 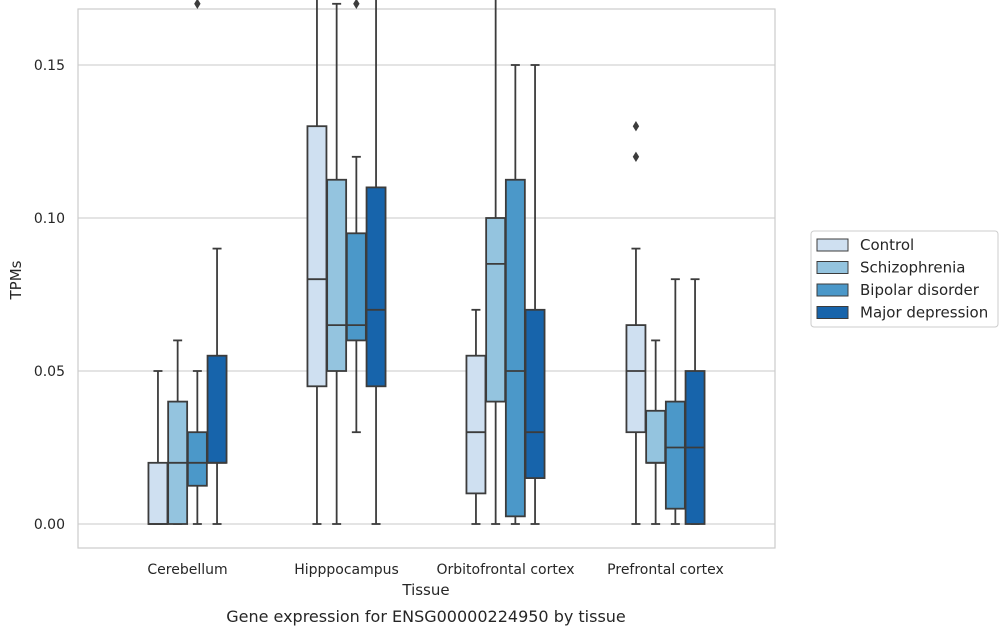 I want to click on legend-frame, so click(x=904, y=279).